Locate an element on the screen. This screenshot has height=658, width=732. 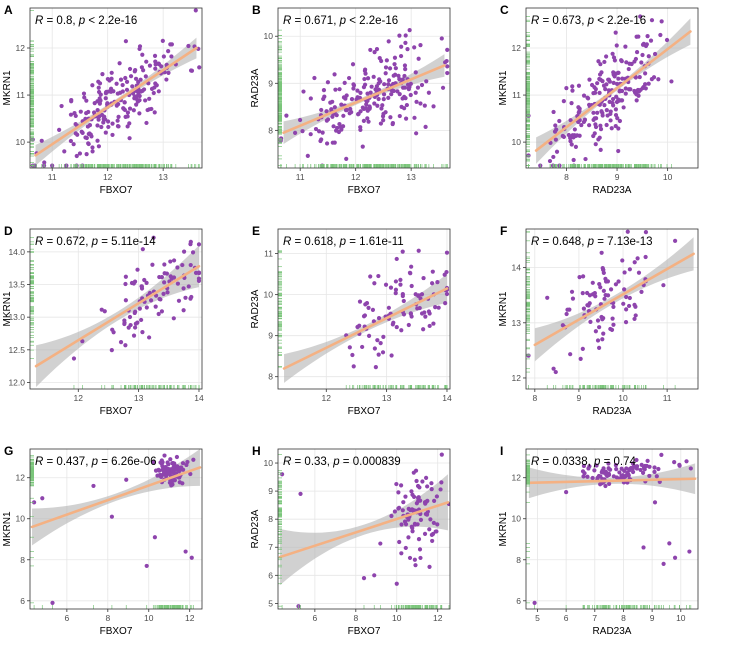
y-tick-label: 8 is located at coordinates (22, 560).